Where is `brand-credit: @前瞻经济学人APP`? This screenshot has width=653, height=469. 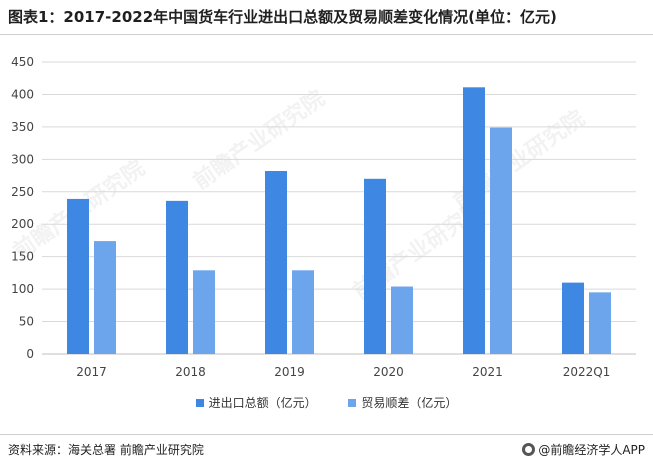
brand-credit: @前瞻经济学人APP is located at coordinates (583, 449).